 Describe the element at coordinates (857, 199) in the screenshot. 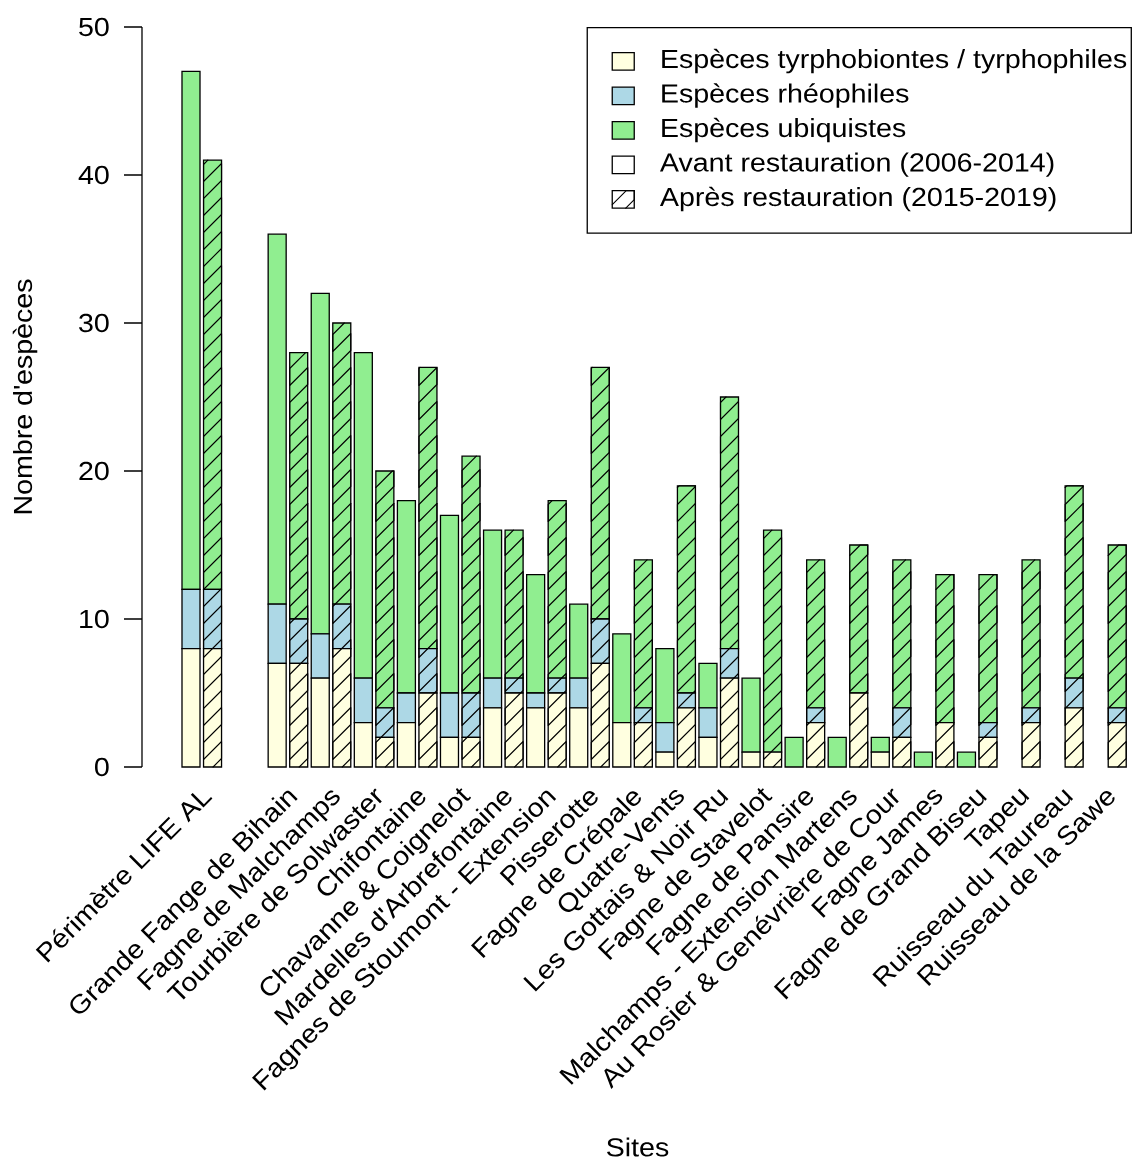

I see `annotation: Après restauration (2015-2019)` at that location.